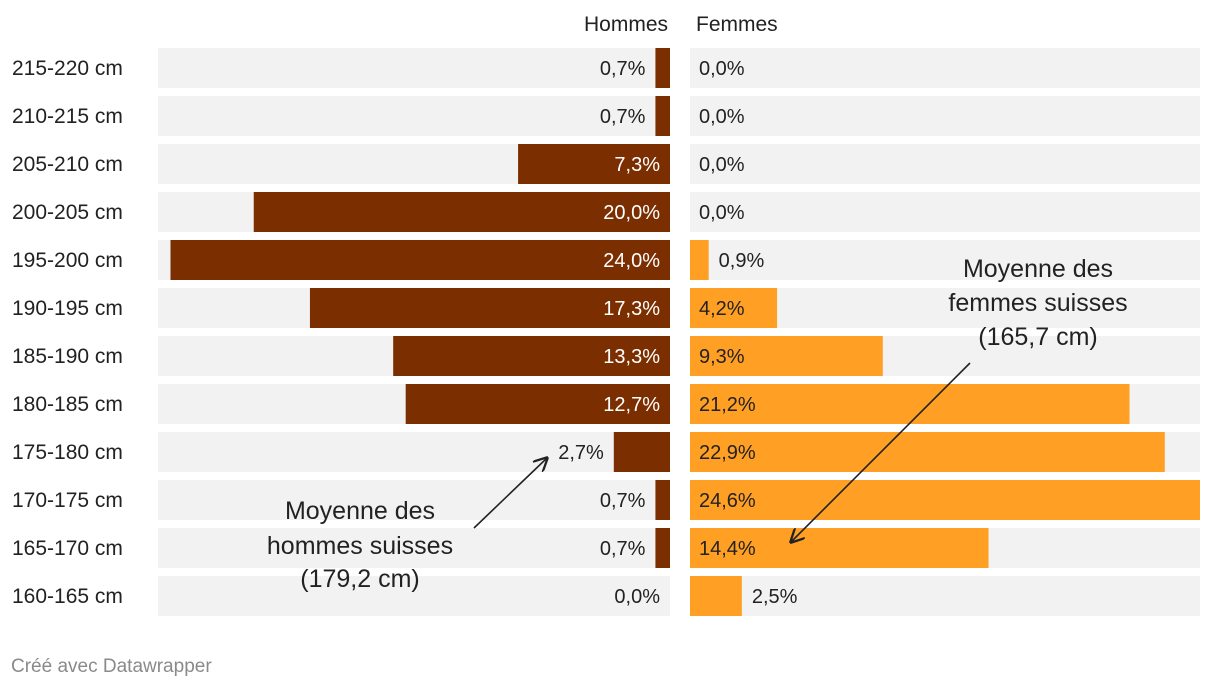 This screenshot has height=692, width=1220. What do you see at coordinates (775, 597) in the screenshot?
I see `value-label-femmes: 2,5%` at bounding box center [775, 597].